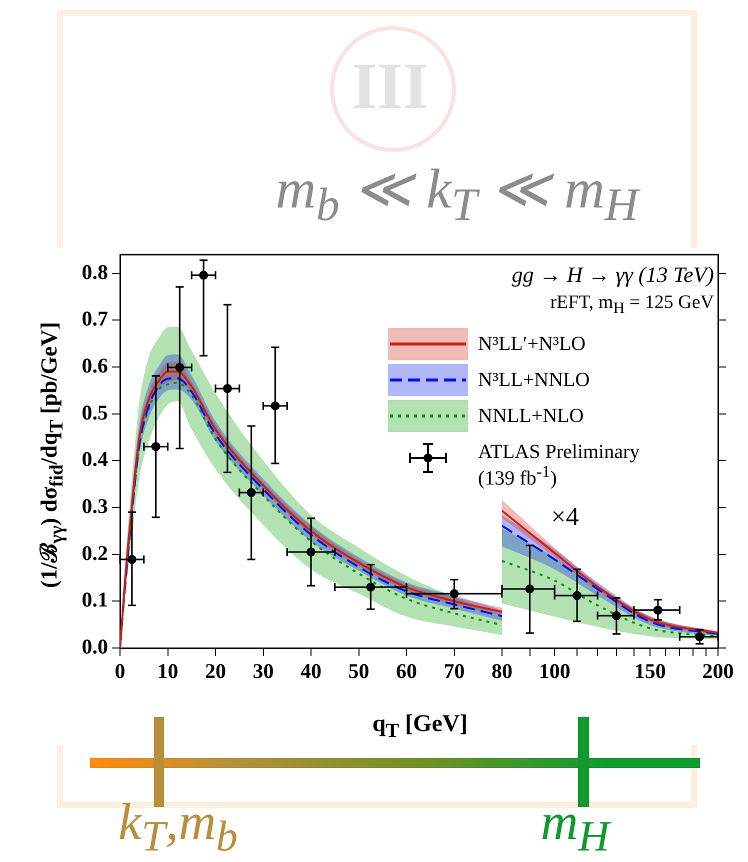 This screenshot has height=862, width=748. Describe the element at coordinates (95, 318) in the screenshot. I see `y-tick-label: 0.7` at that location.